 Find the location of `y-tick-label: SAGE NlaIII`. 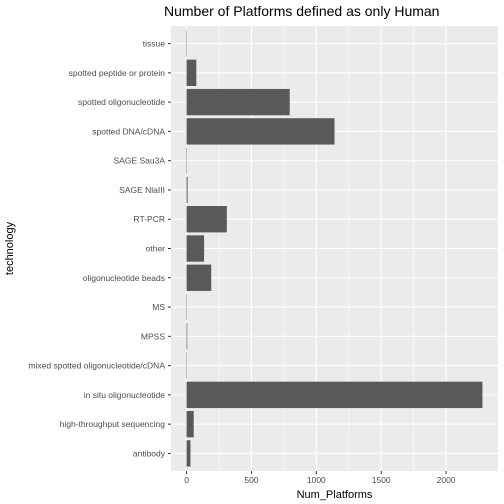

y-tick-label: SAGE NlaIII is located at coordinates (142, 190).